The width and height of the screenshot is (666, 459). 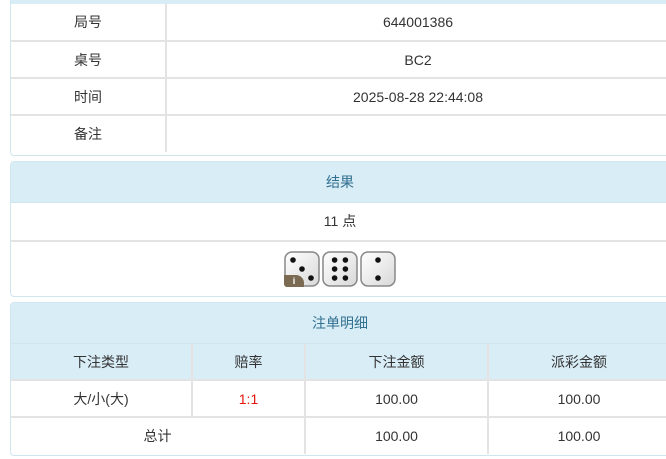 I want to click on info-icon: i, so click(x=294, y=281).